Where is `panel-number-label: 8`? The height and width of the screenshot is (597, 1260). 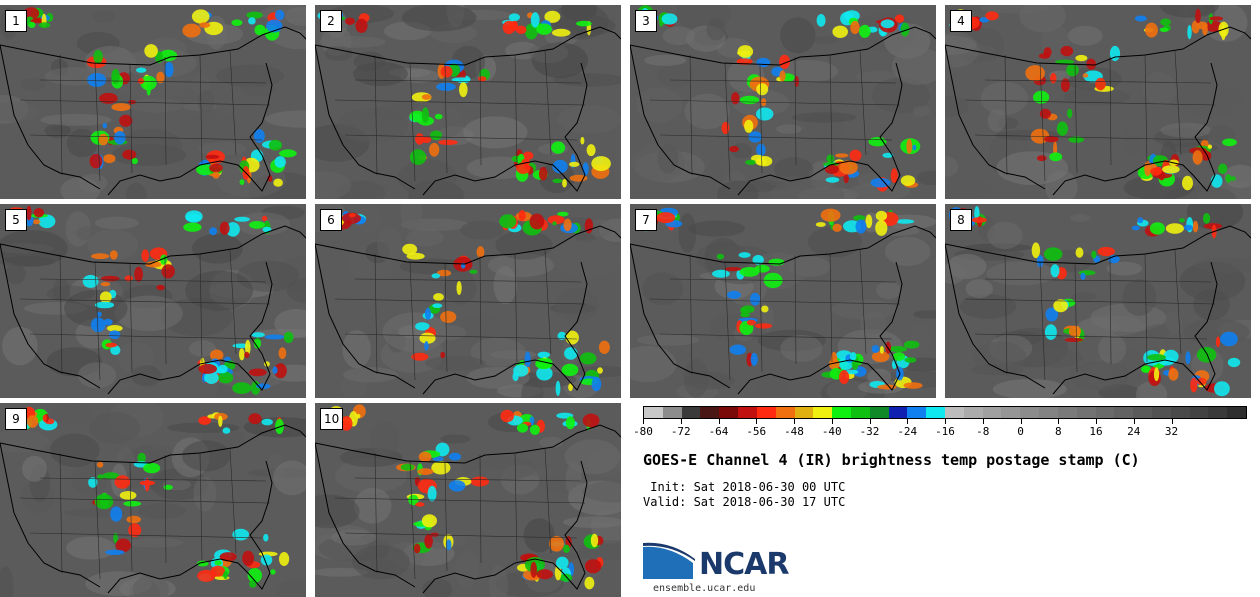
panel-number-label: 8 is located at coordinates (961, 220).